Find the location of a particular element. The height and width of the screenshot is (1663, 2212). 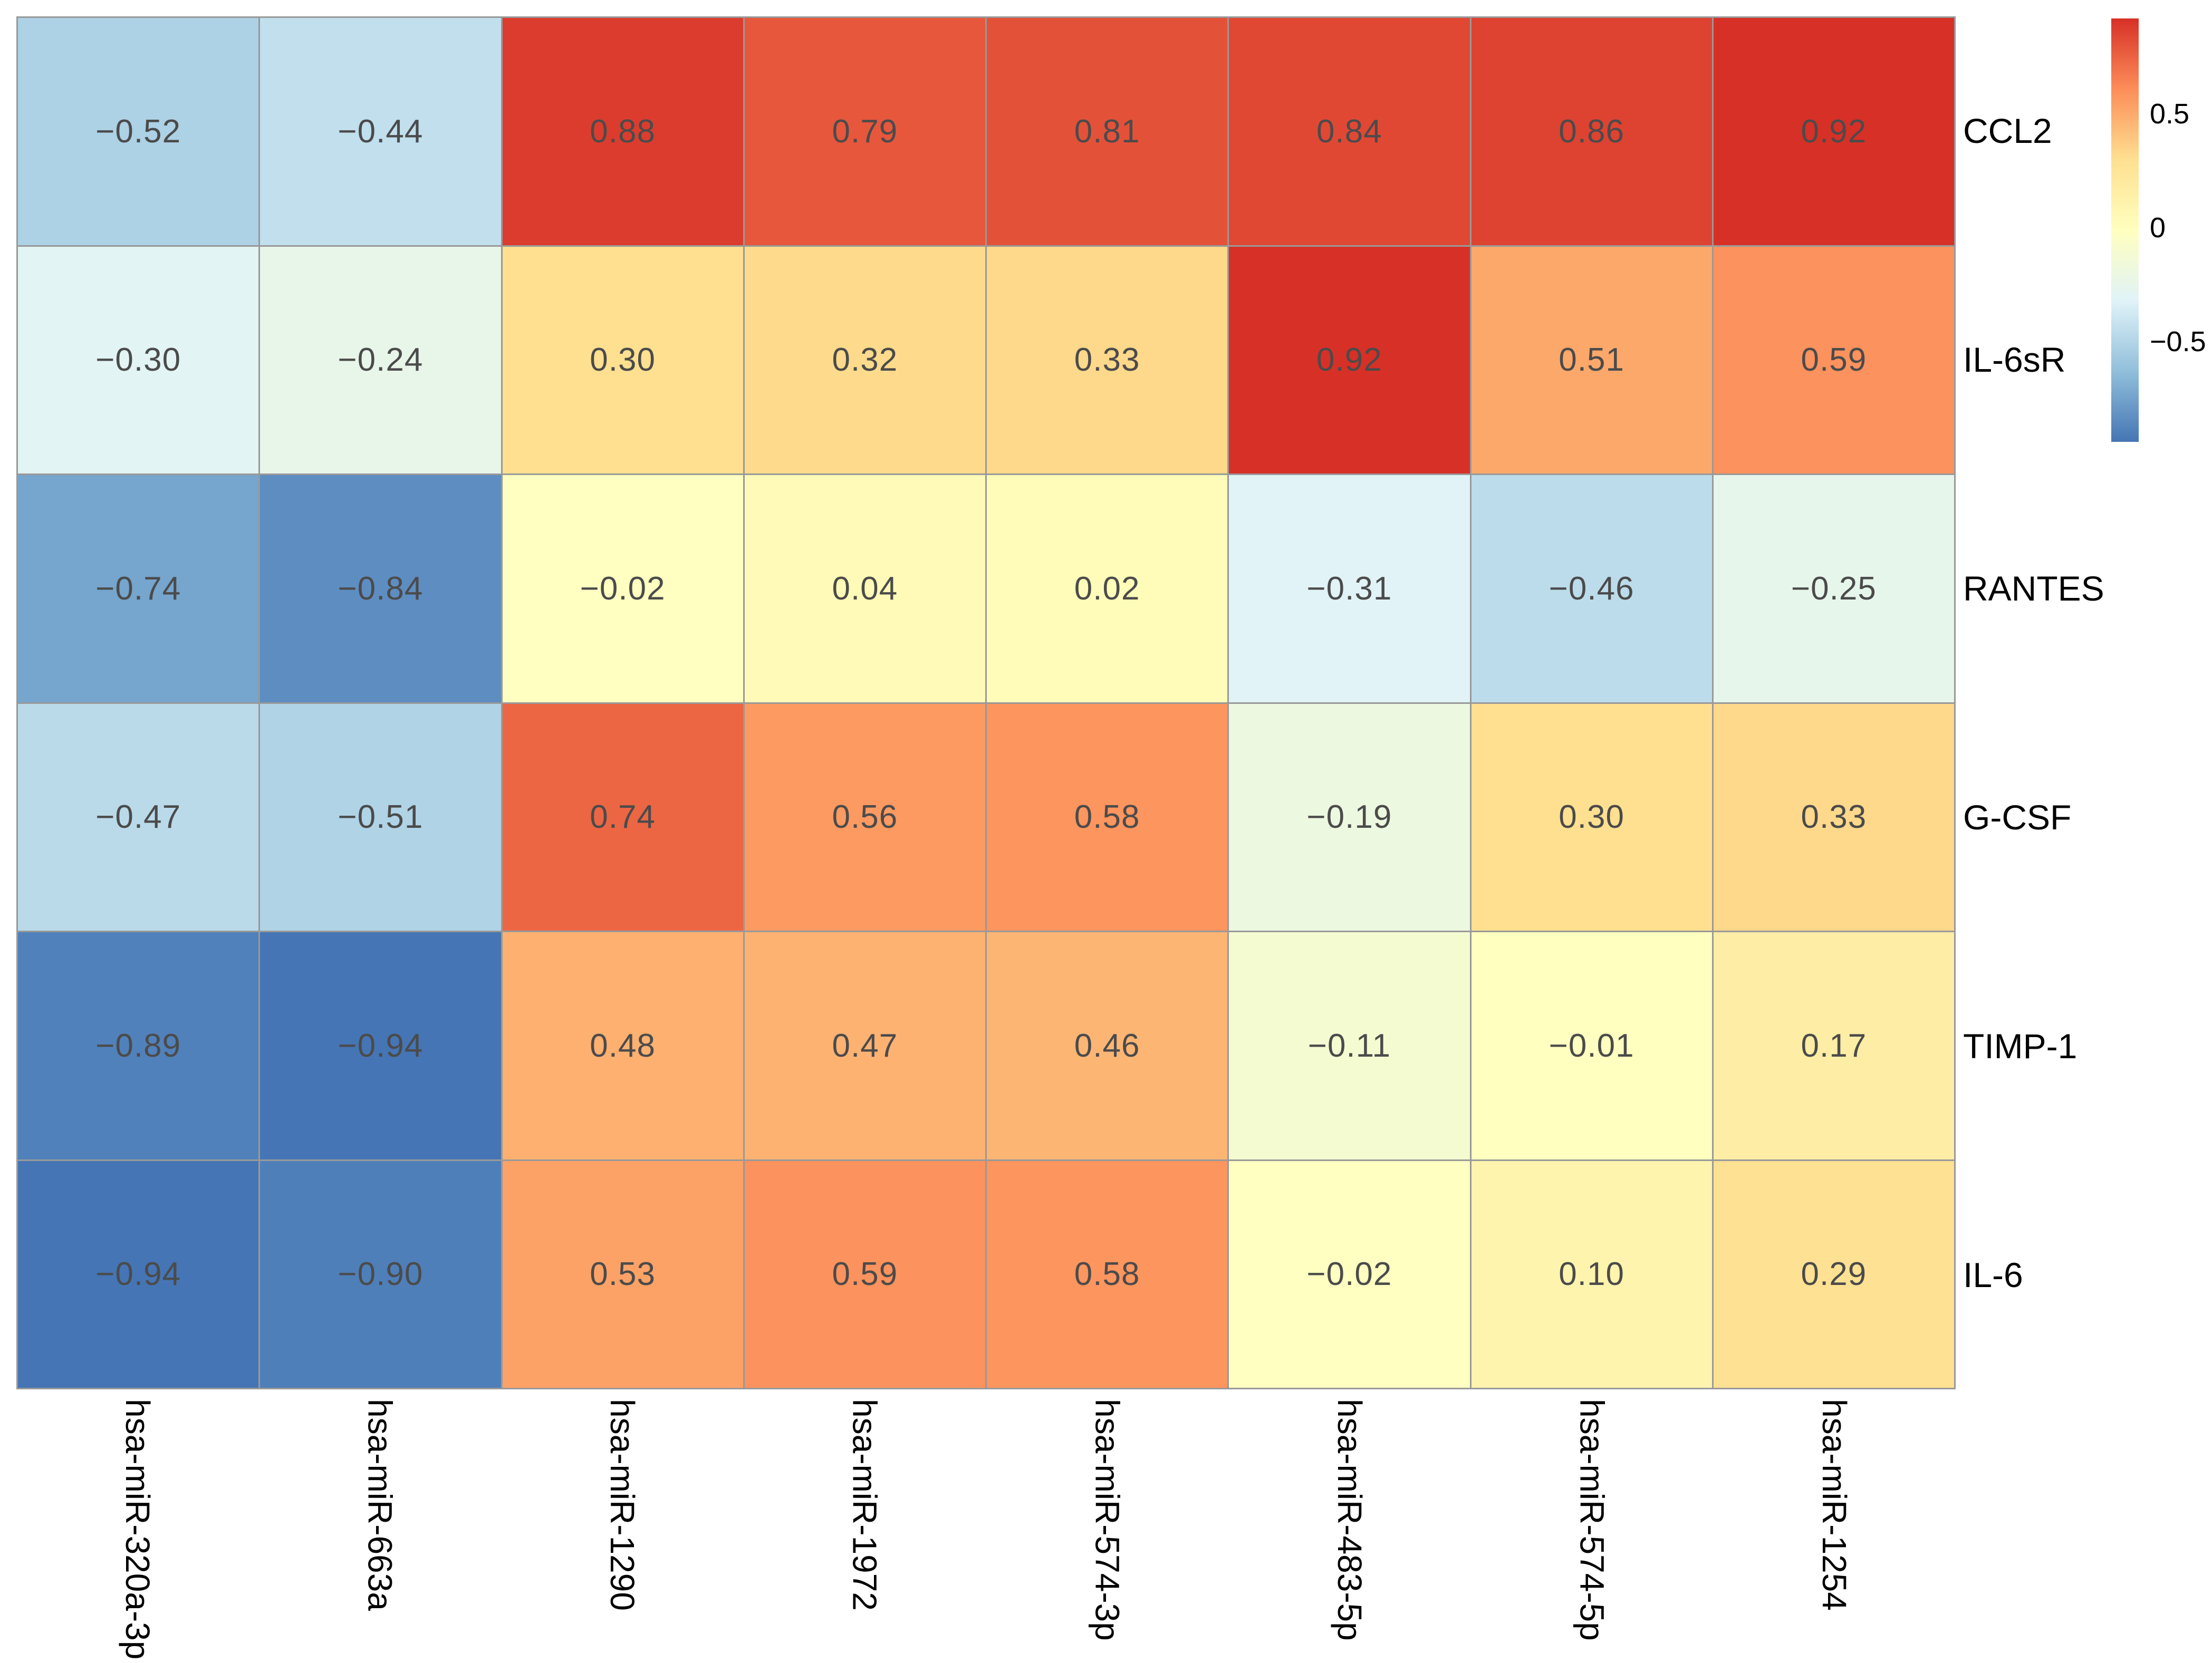

cell-value: −0.51 is located at coordinates (381, 817).